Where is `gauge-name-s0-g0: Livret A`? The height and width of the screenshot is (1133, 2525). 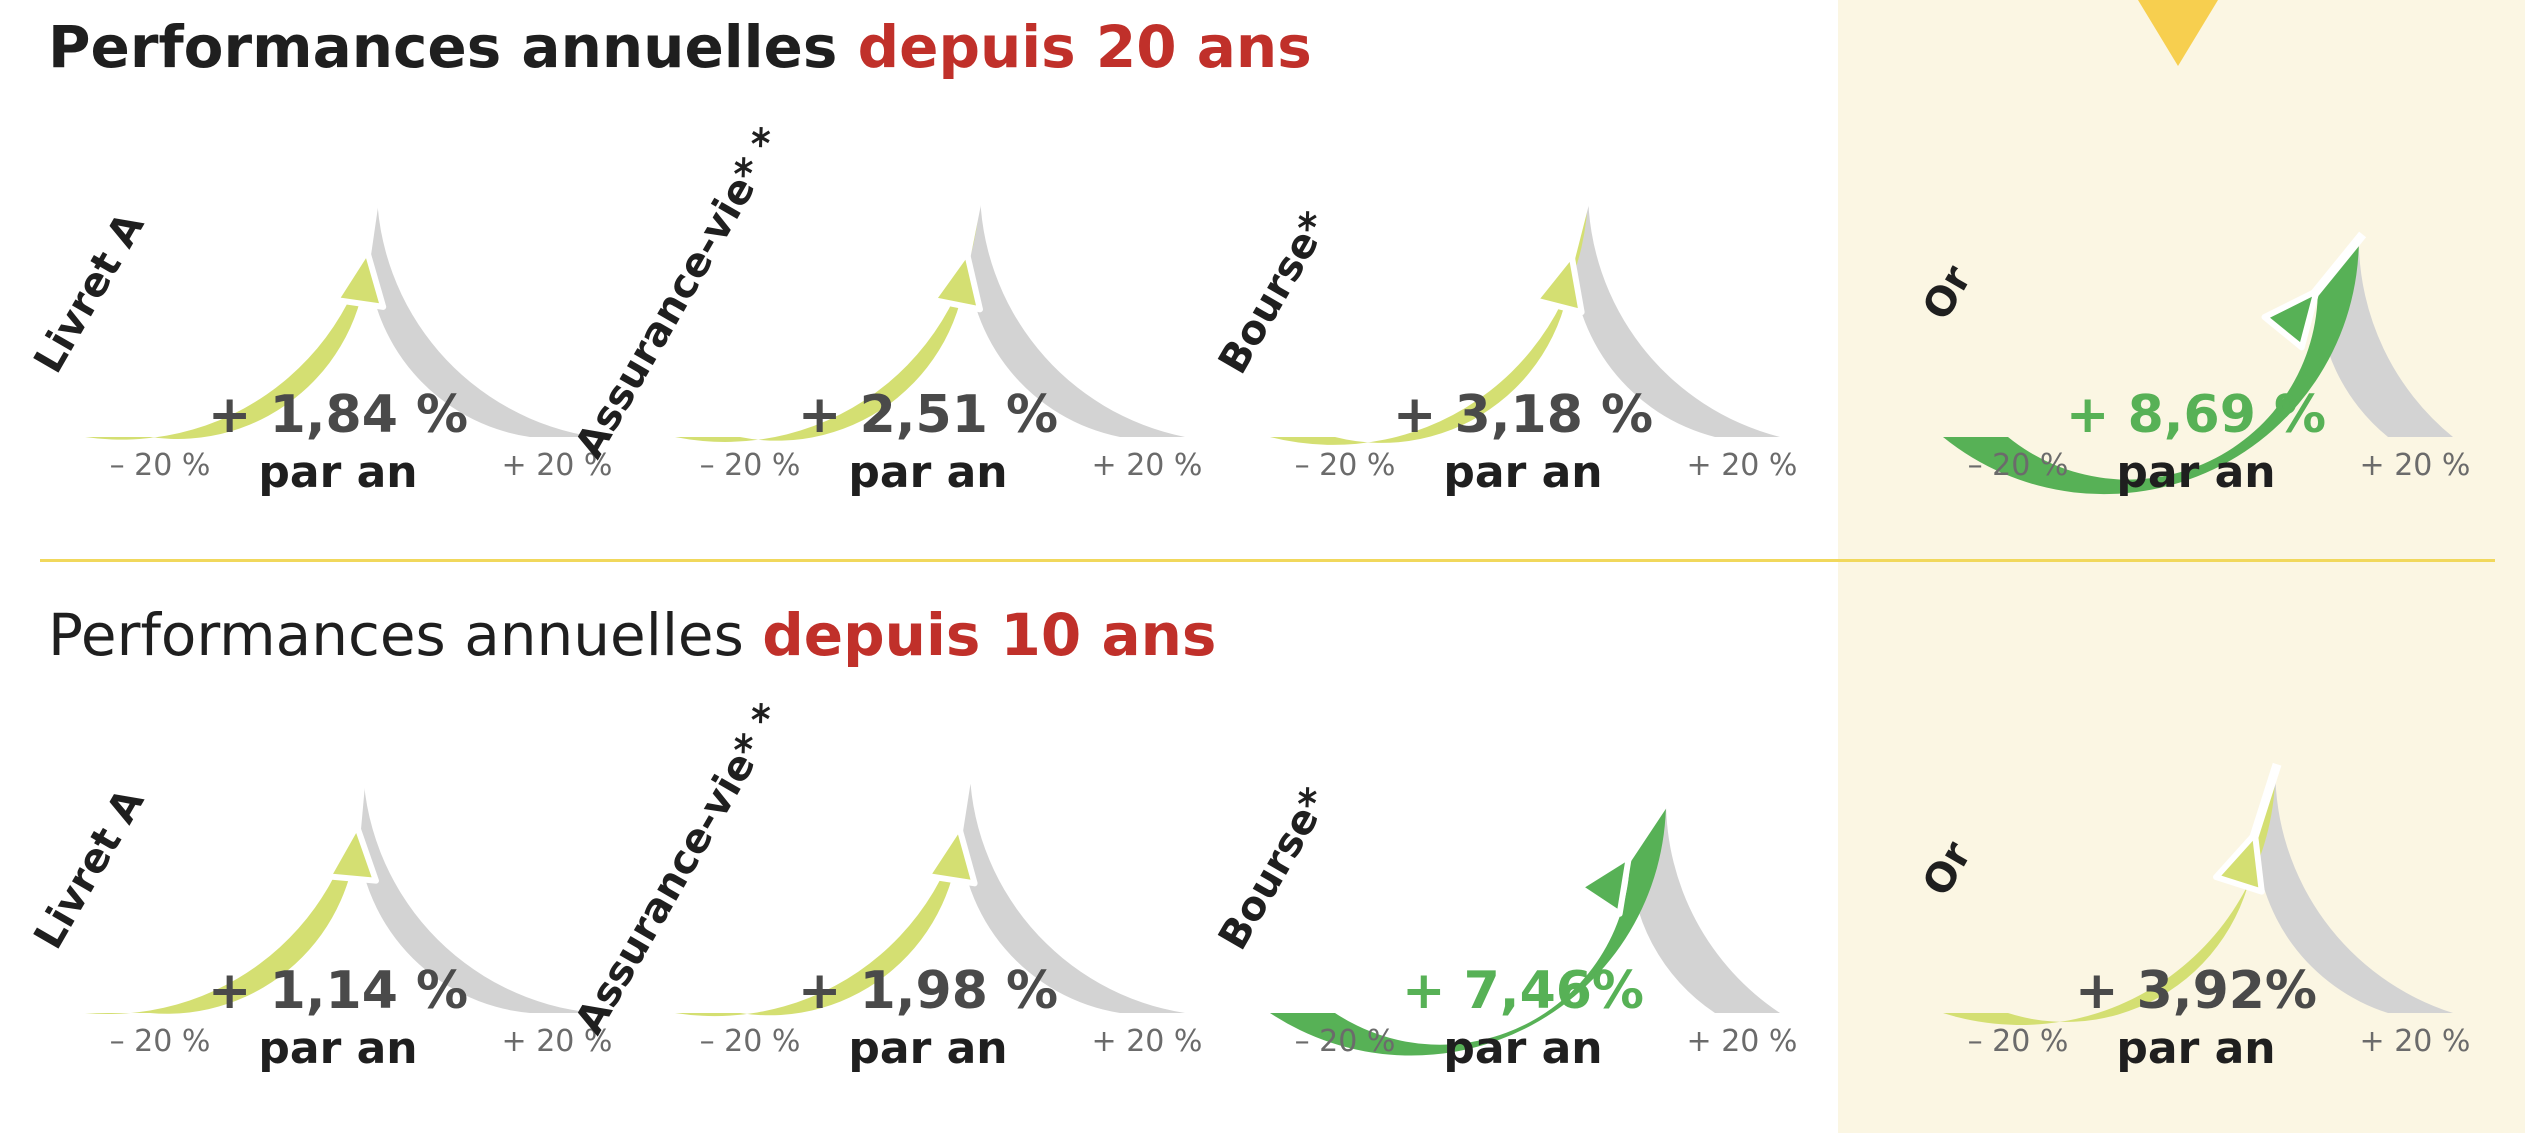
gauge-name-s0-g0: Livret A is located at coordinates (89, 293).